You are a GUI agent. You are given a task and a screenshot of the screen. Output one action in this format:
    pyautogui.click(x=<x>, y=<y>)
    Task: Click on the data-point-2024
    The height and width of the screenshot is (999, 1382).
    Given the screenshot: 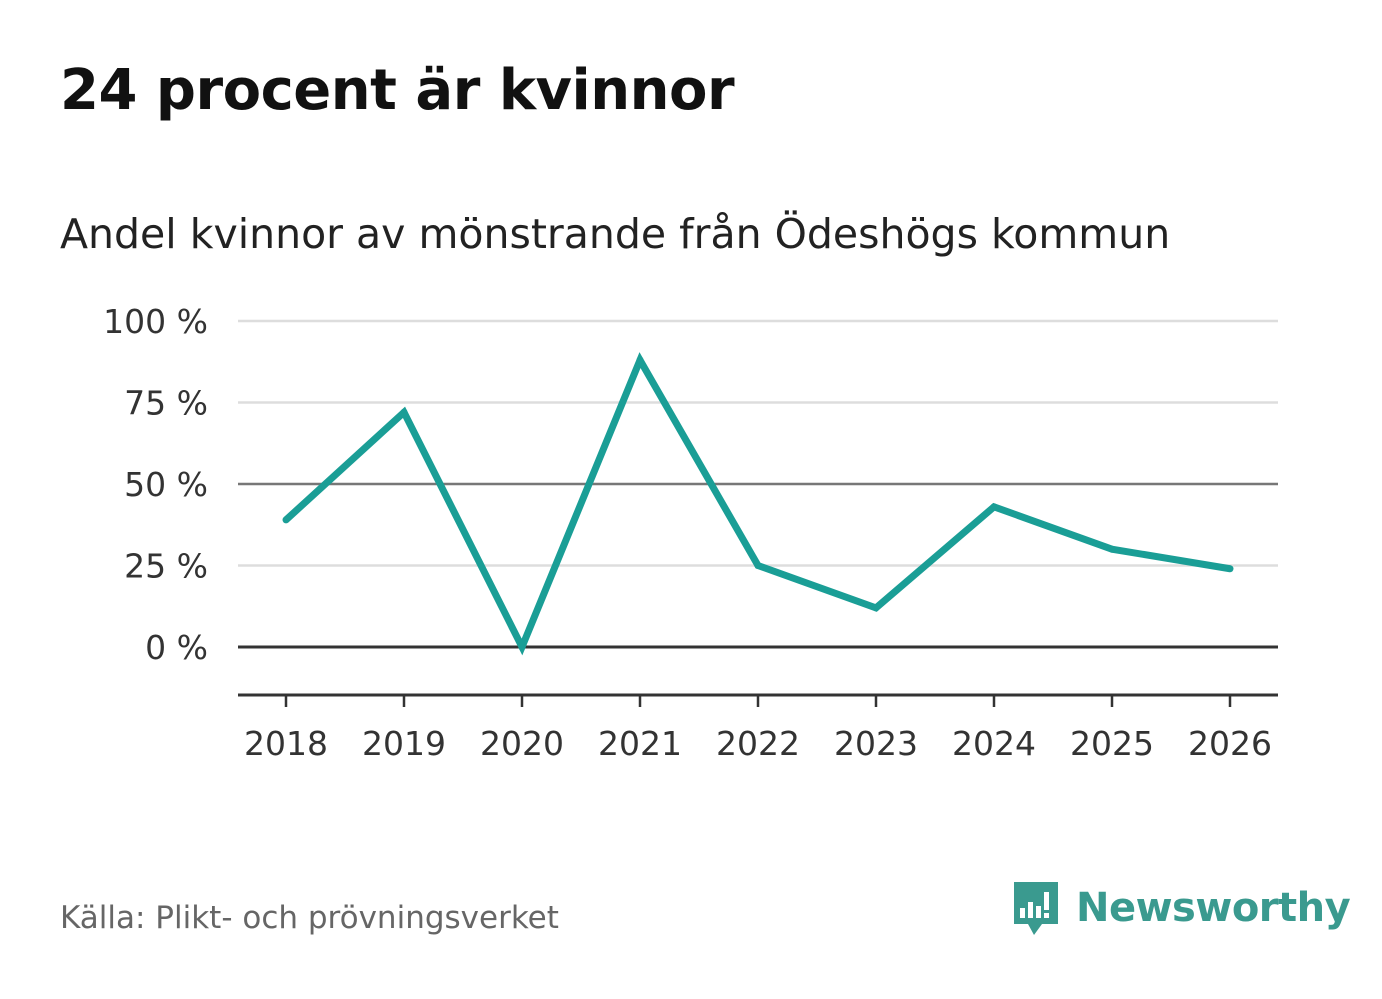 What is the action you would take?
    pyautogui.click(x=994, y=507)
    